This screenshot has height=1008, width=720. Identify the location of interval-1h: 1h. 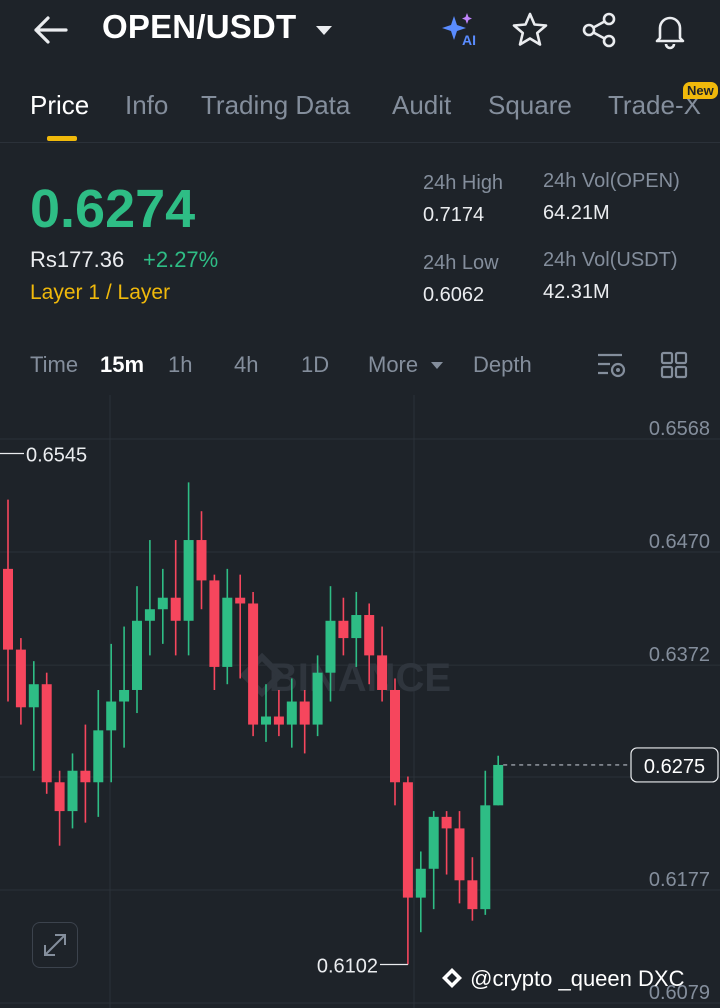
(180, 364).